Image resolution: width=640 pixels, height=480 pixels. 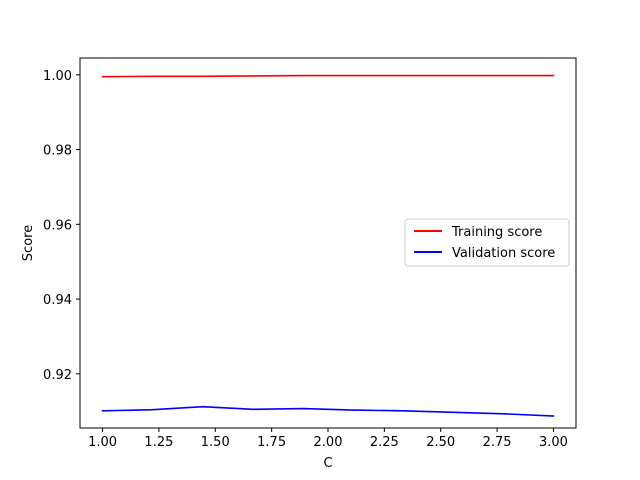 I want to click on legend: Training score Validation score, so click(x=487, y=242).